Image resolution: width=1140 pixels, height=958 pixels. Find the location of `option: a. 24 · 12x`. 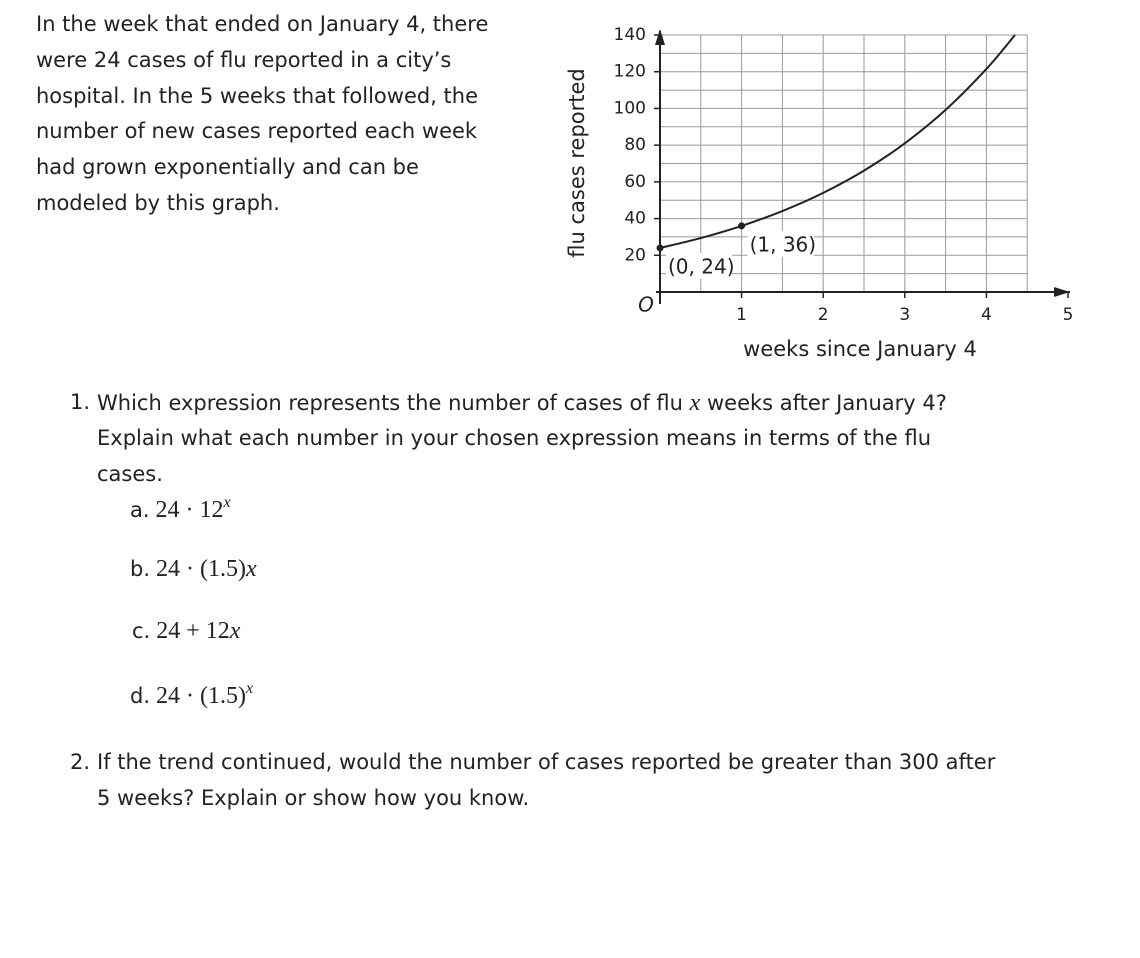

option: a. 24 · 12x is located at coordinates (180, 509).